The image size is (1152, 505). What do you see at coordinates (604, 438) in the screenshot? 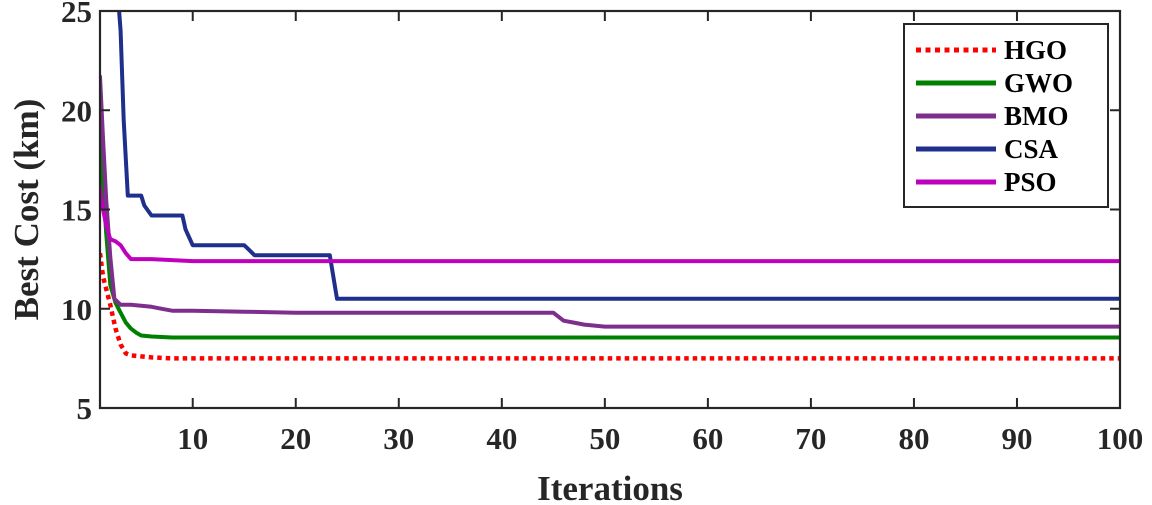
I see `x-tick-label: 50` at bounding box center [604, 438].